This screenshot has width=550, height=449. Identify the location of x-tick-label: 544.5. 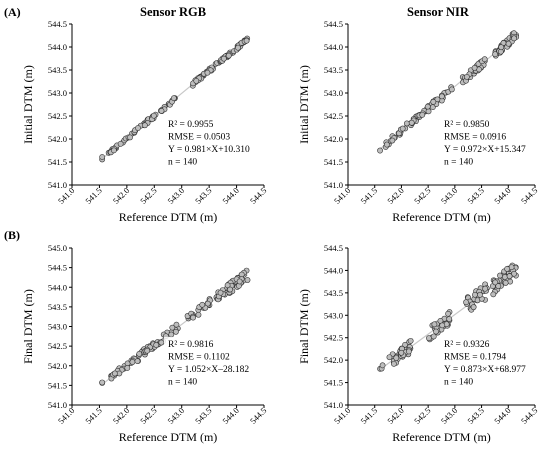
(529, 195).